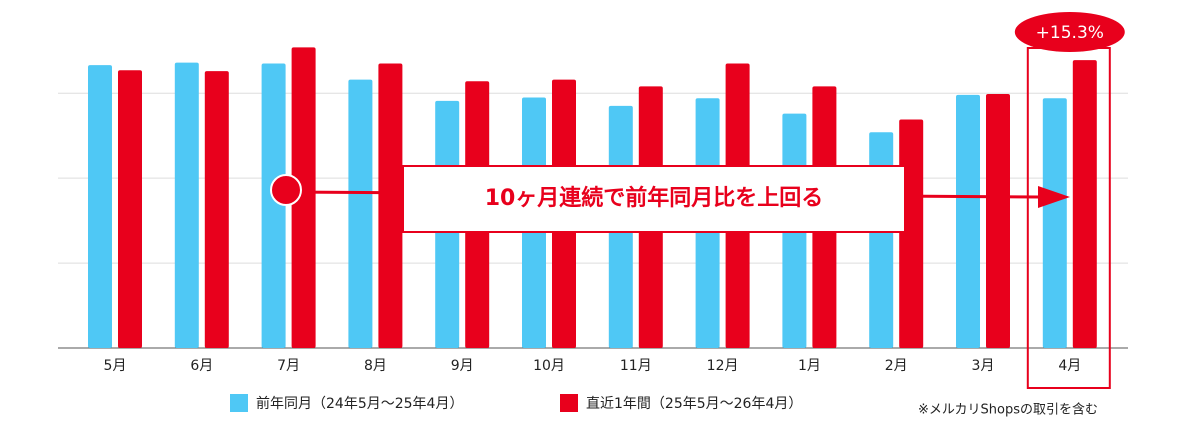 This screenshot has height=426, width=1200. What do you see at coordinates (462, 366) in the screenshot?
I see `x-tick-label: 9月` at bounding box center [462, 366].